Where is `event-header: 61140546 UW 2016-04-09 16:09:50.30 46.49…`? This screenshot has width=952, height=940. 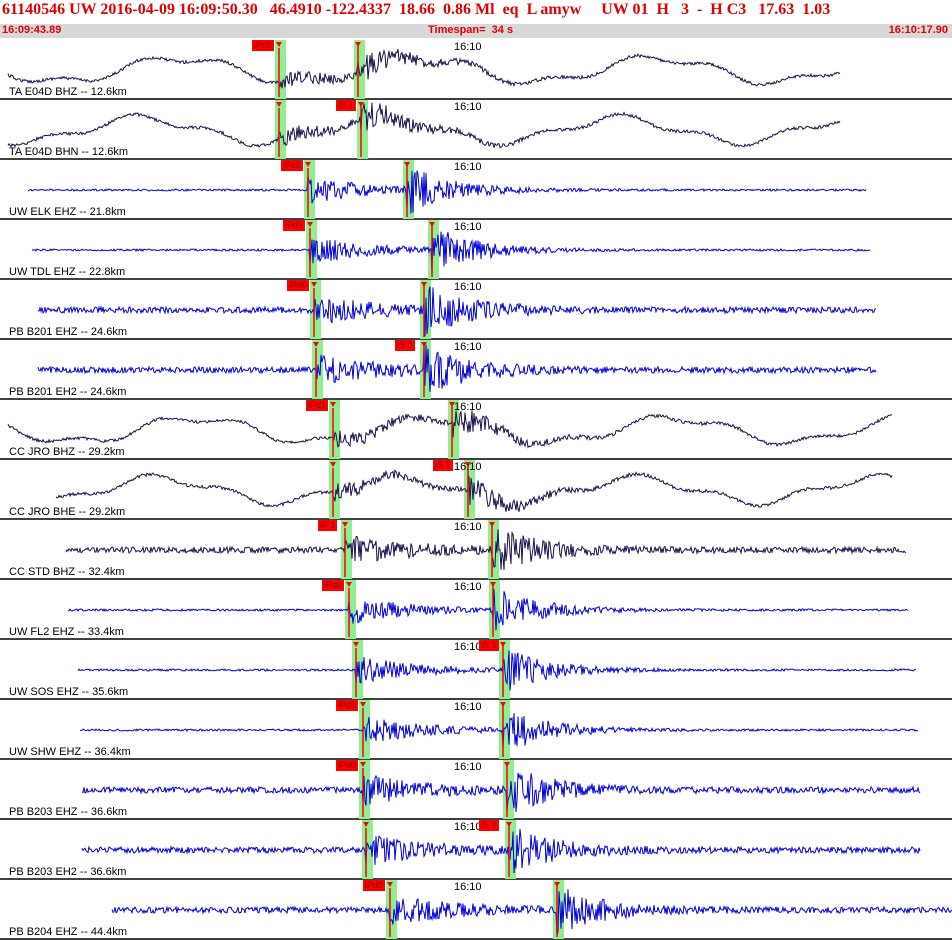
event-header: 61140546 UW 2016-04-09 16:09:50.30 46.49… is located at coordinates (476, 19).